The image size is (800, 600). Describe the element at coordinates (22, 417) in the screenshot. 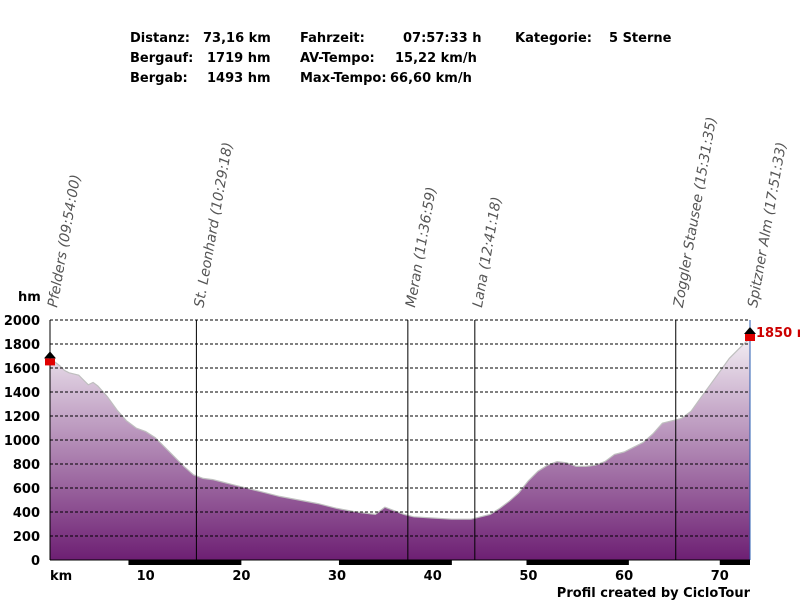

I see `y-tick-label: 1200` at that location.